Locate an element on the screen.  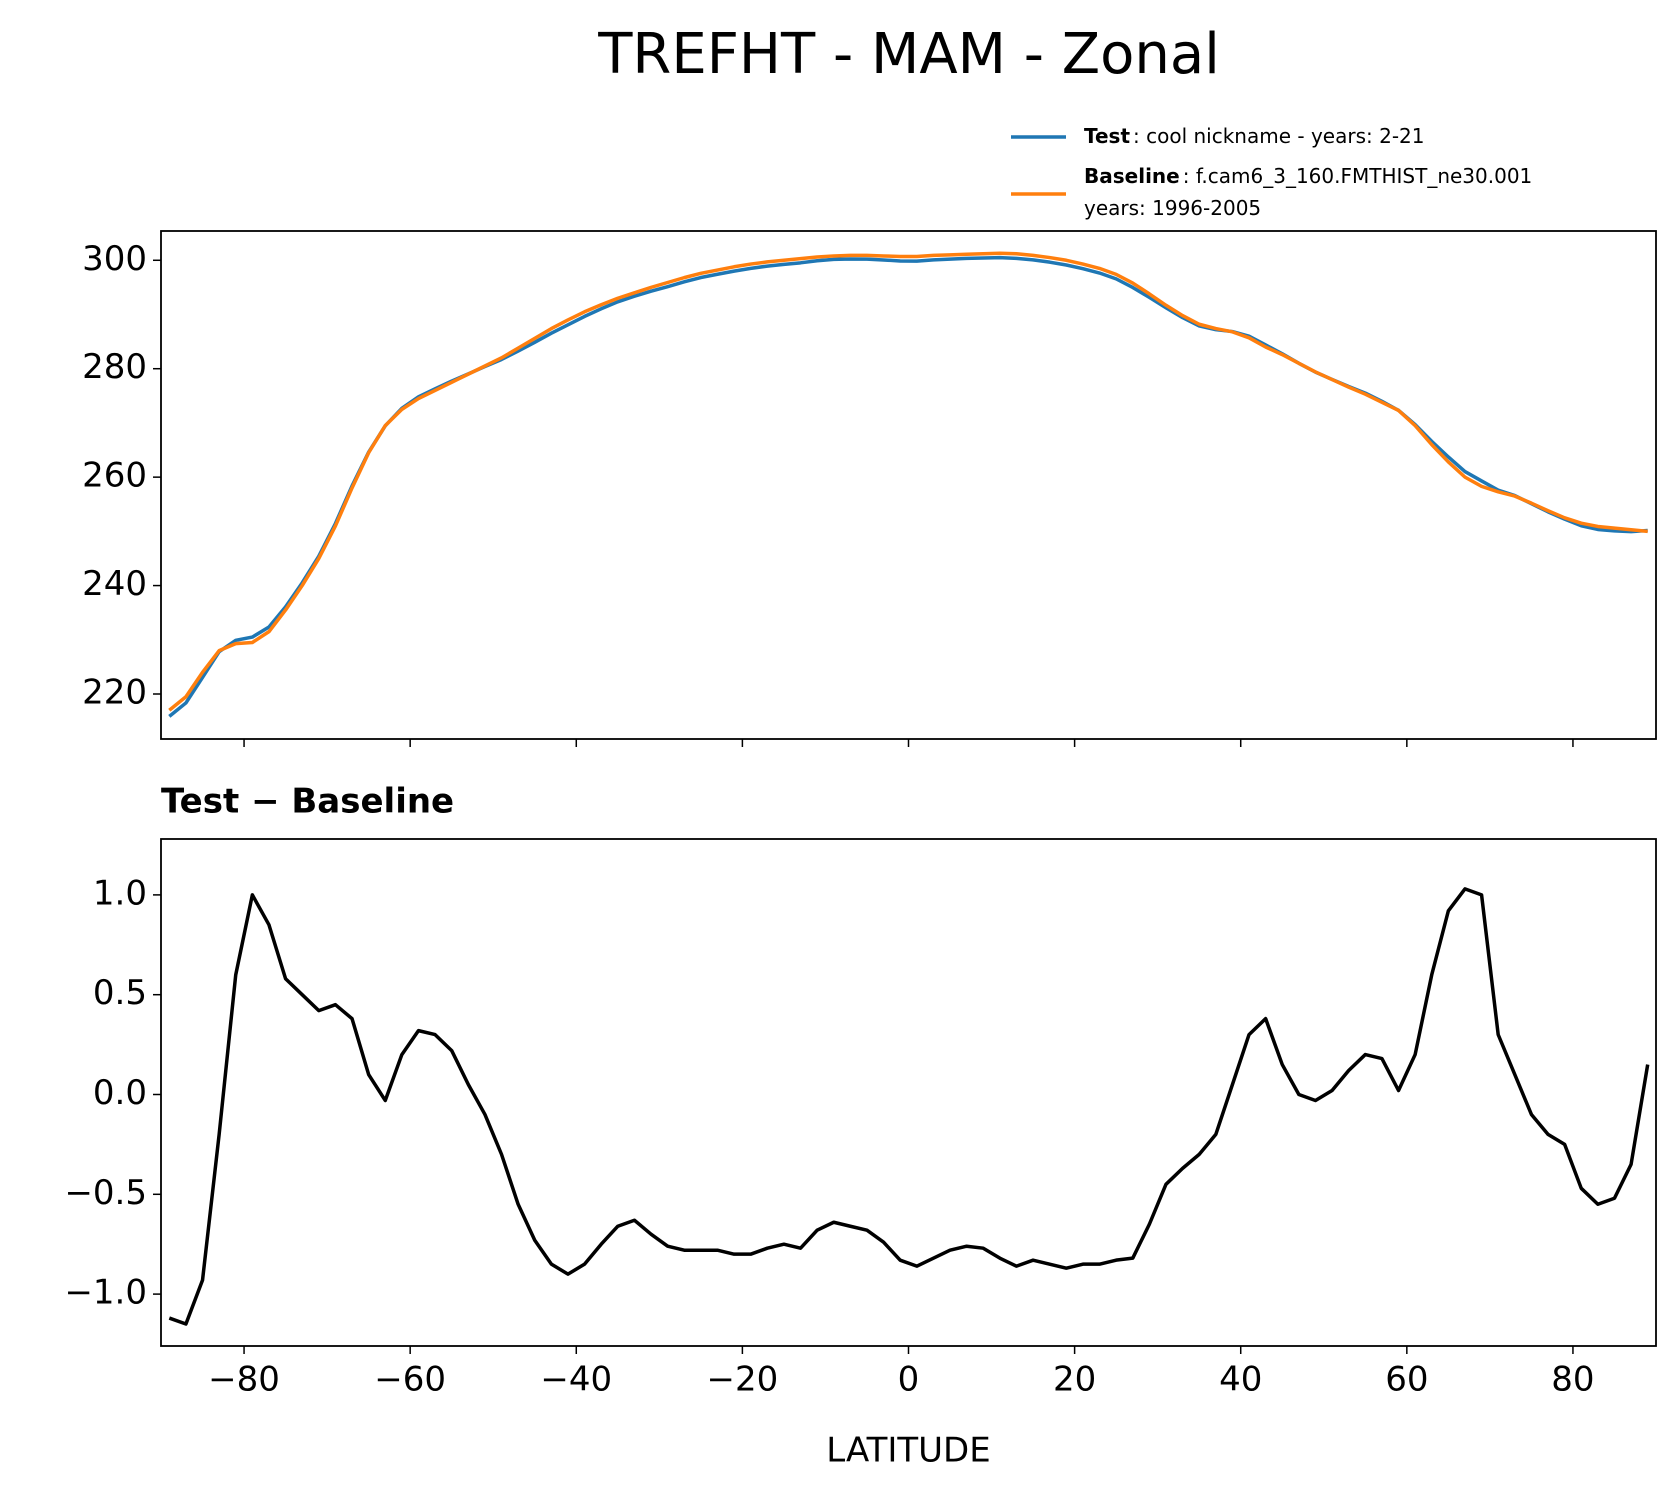
x-tick-label: −20 is located at coordinates (743, 1380).